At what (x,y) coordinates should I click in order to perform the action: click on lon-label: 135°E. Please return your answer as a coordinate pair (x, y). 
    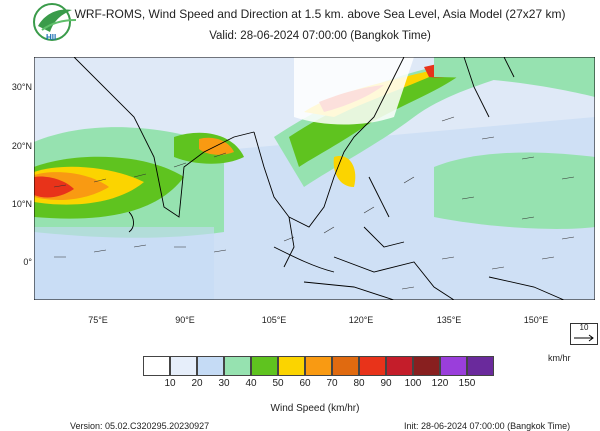
    Looking at the image, I should click on (449, 320).